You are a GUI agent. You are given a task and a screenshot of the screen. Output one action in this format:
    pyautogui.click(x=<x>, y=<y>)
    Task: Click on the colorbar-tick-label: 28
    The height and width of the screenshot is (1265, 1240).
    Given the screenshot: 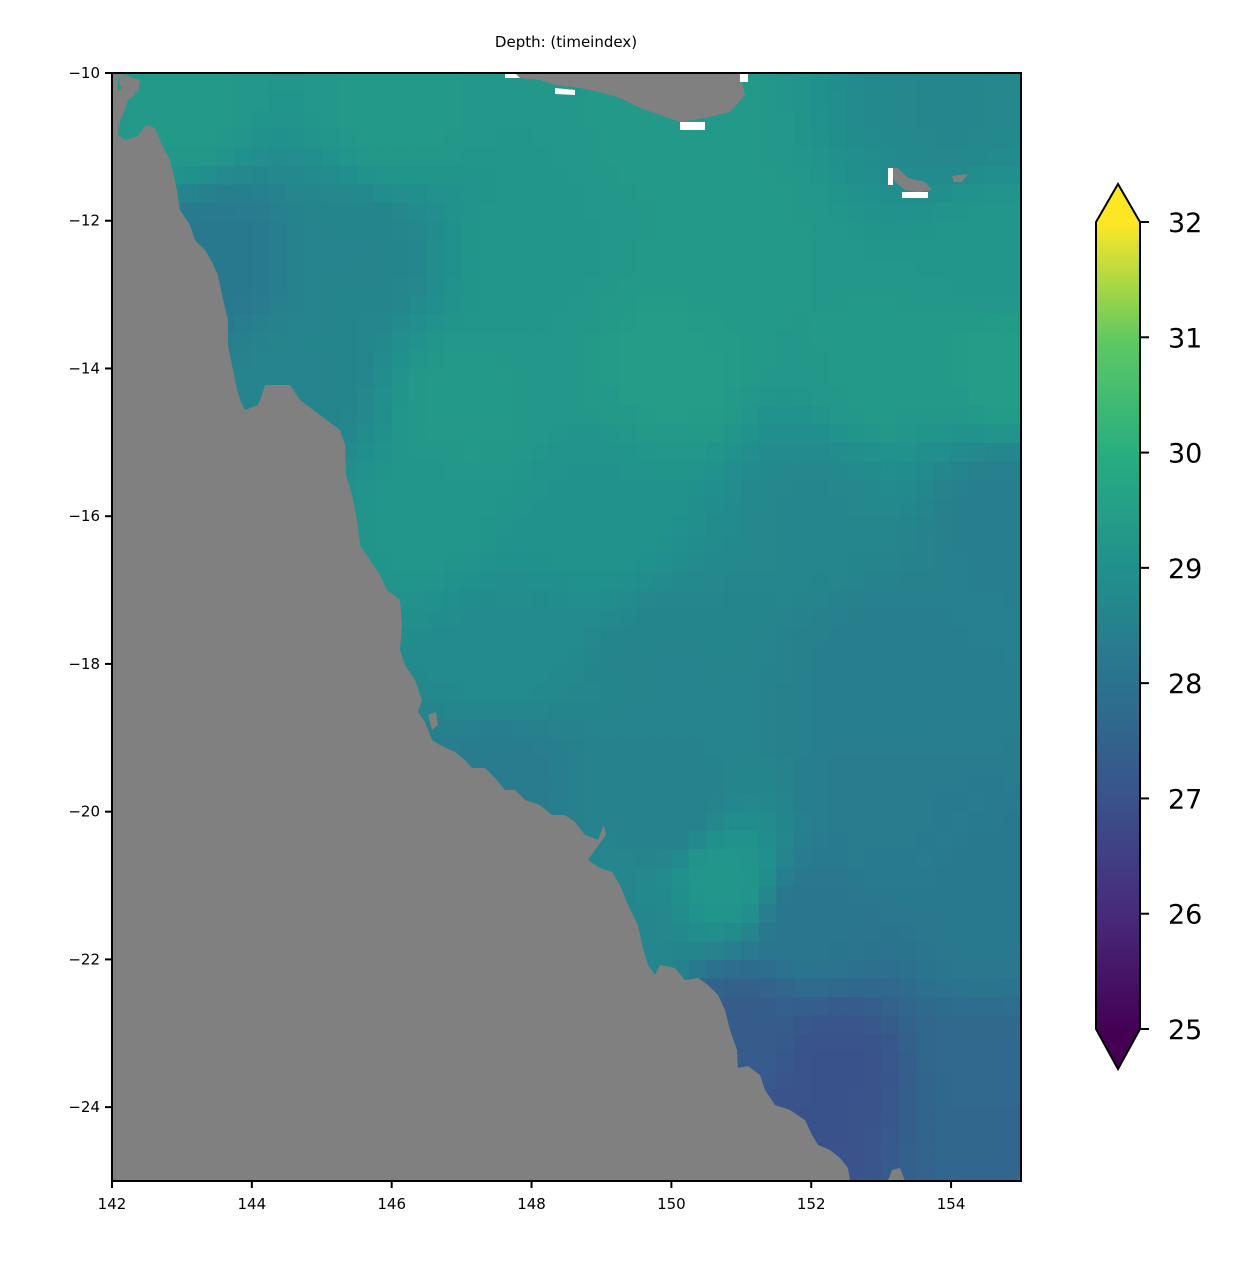 What is the action you would take?
    pyautogui.click(x=1185, y=684)
    